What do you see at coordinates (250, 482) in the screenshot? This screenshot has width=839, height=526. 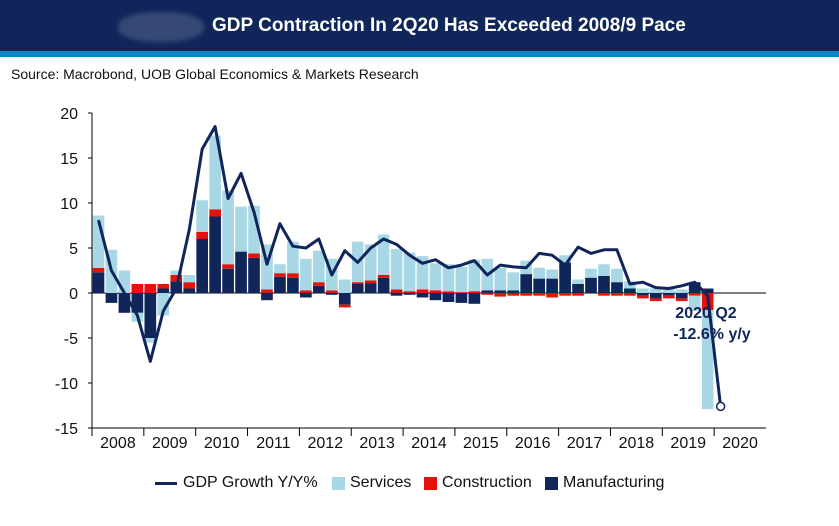 I see `legend-label-gdp: GDP Growth Y/Y%` at bounding box center [250, 482].